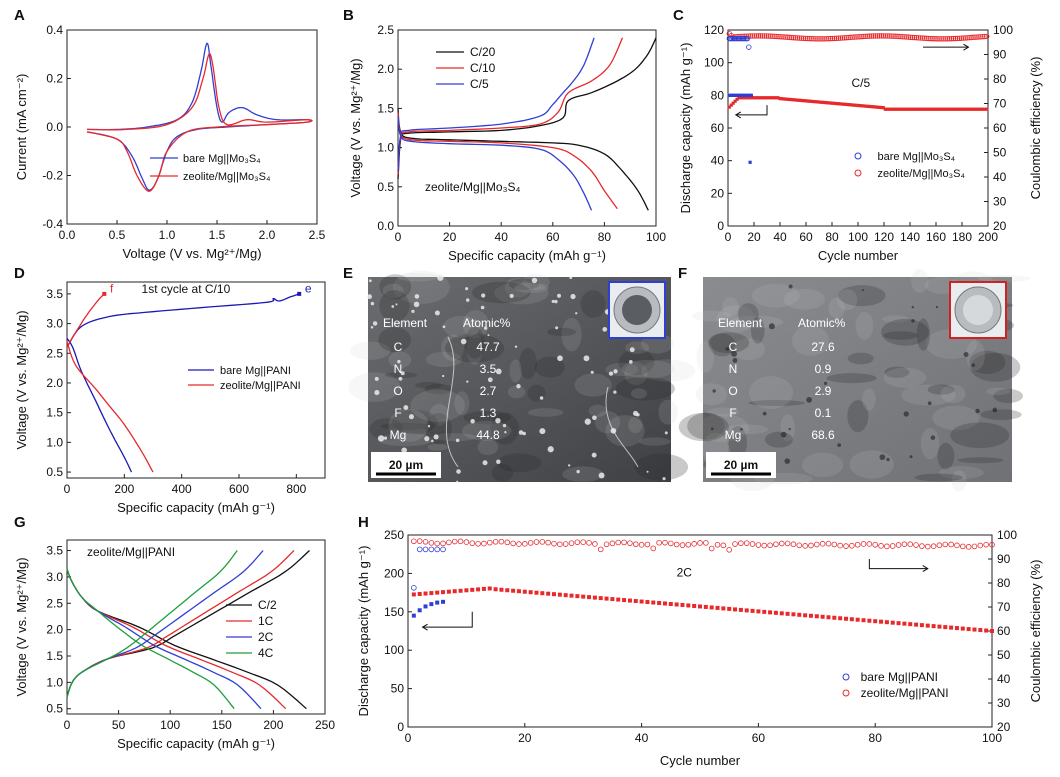  I want to click on x-axis-label: Cycle number, so click(858, 255).